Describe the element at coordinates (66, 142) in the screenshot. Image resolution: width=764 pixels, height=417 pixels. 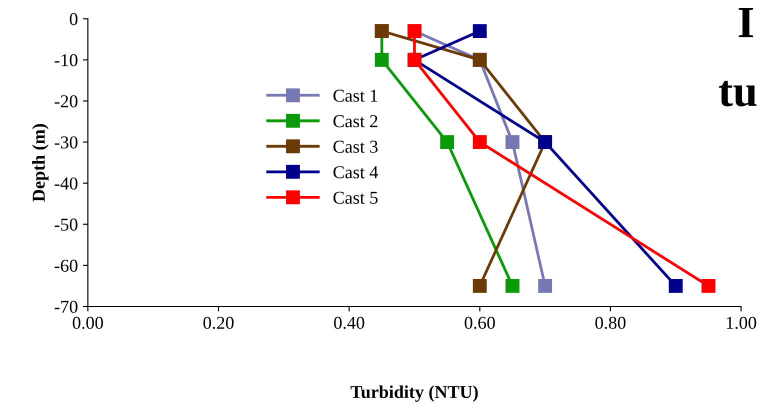
I see `y-tick-label: -30` at that location.